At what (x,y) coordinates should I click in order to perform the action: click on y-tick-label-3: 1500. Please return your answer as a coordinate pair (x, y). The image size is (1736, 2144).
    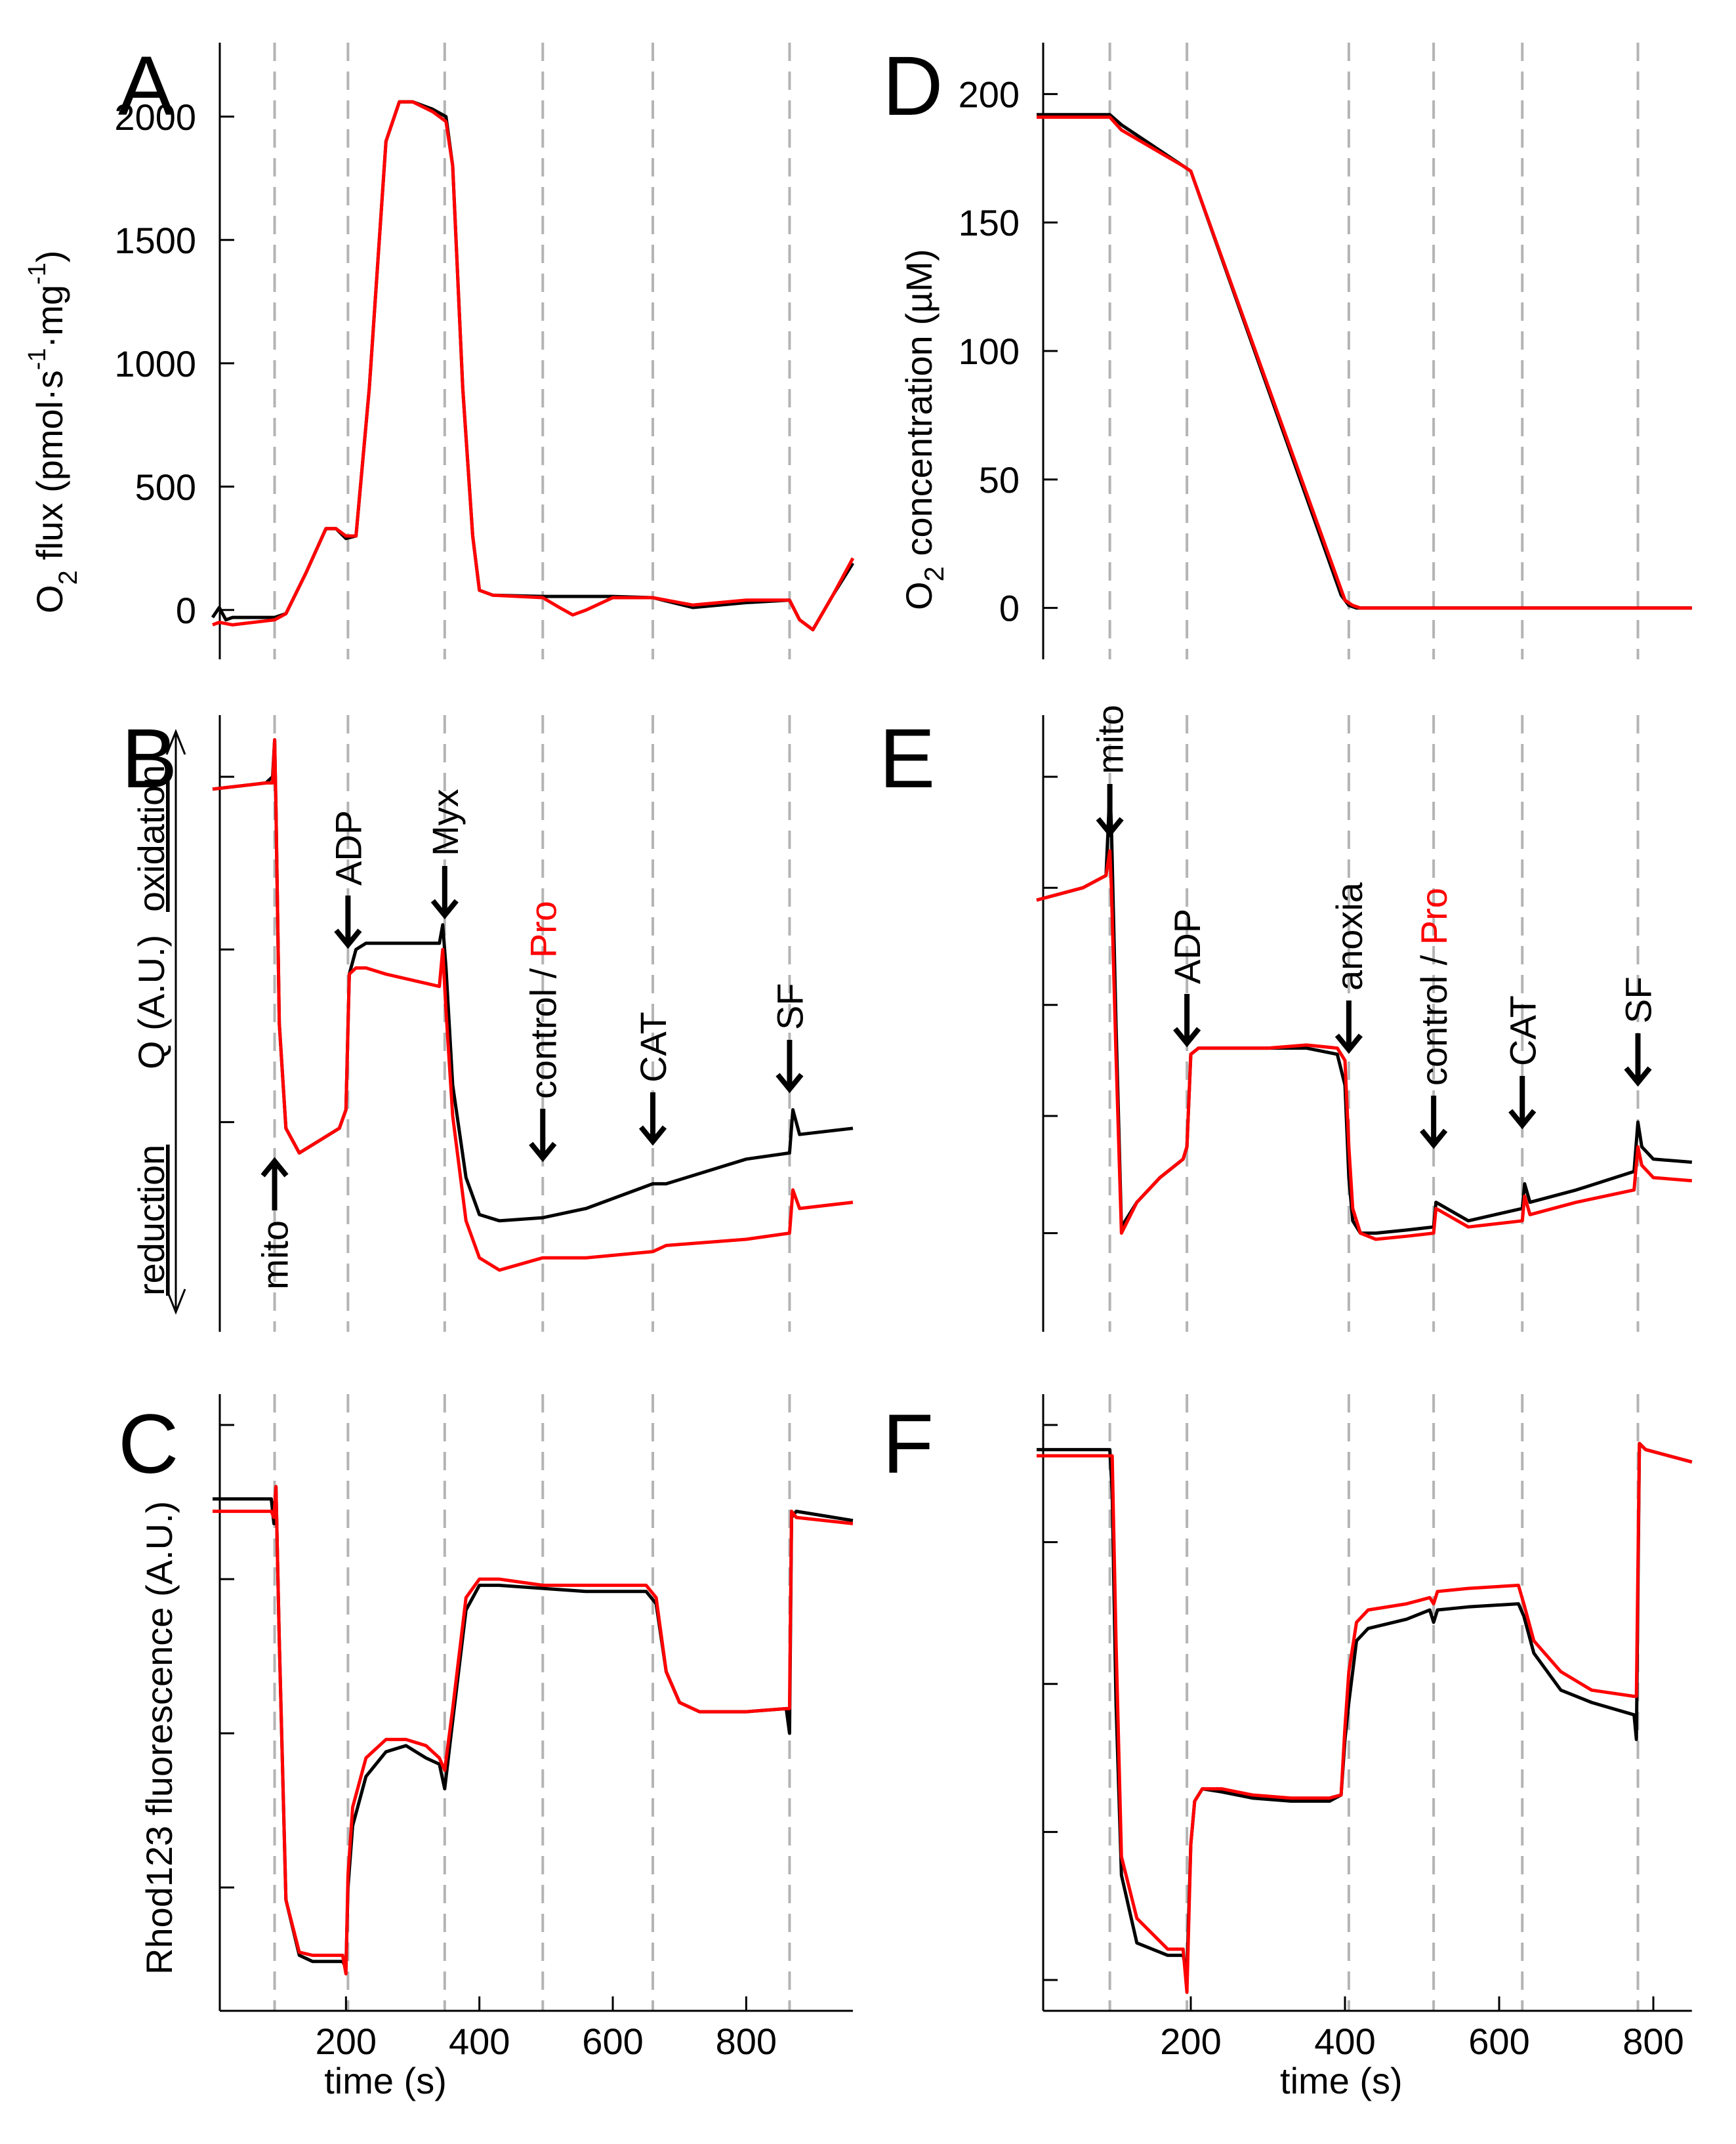
    Looking at the image, I should click on (155, 240).